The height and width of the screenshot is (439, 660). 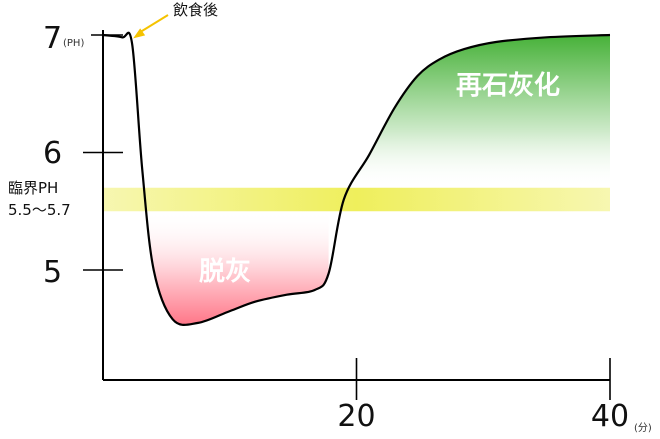 I want to click on x-tick-label-20: 20, so click(x=356, y=416).